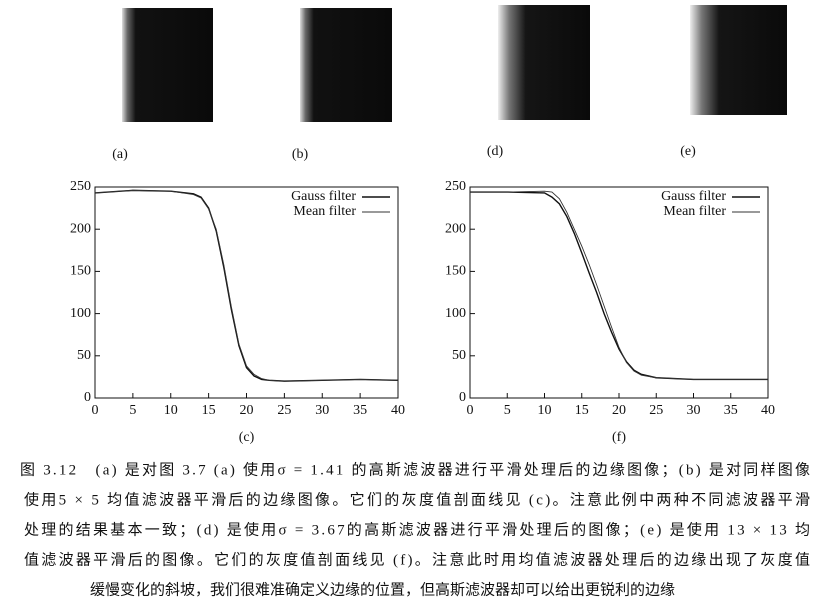 This screenshot has height=614, width=820. I want to click on image-label: (d), so click(495, 151).